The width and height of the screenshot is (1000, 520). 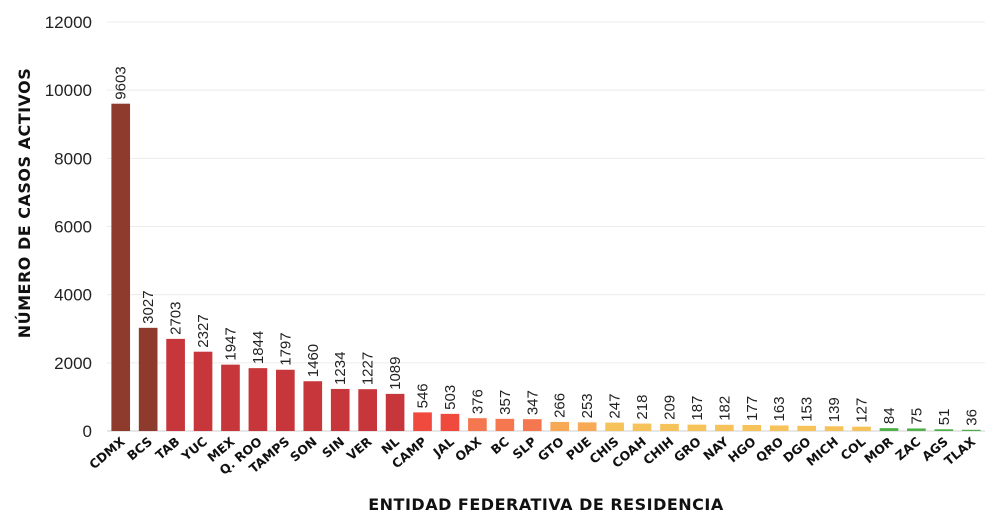 What do you see at coordinates (551, 449) in the screenshot?
I see `x-category-label: GTO` at bounding box center [551, 449].